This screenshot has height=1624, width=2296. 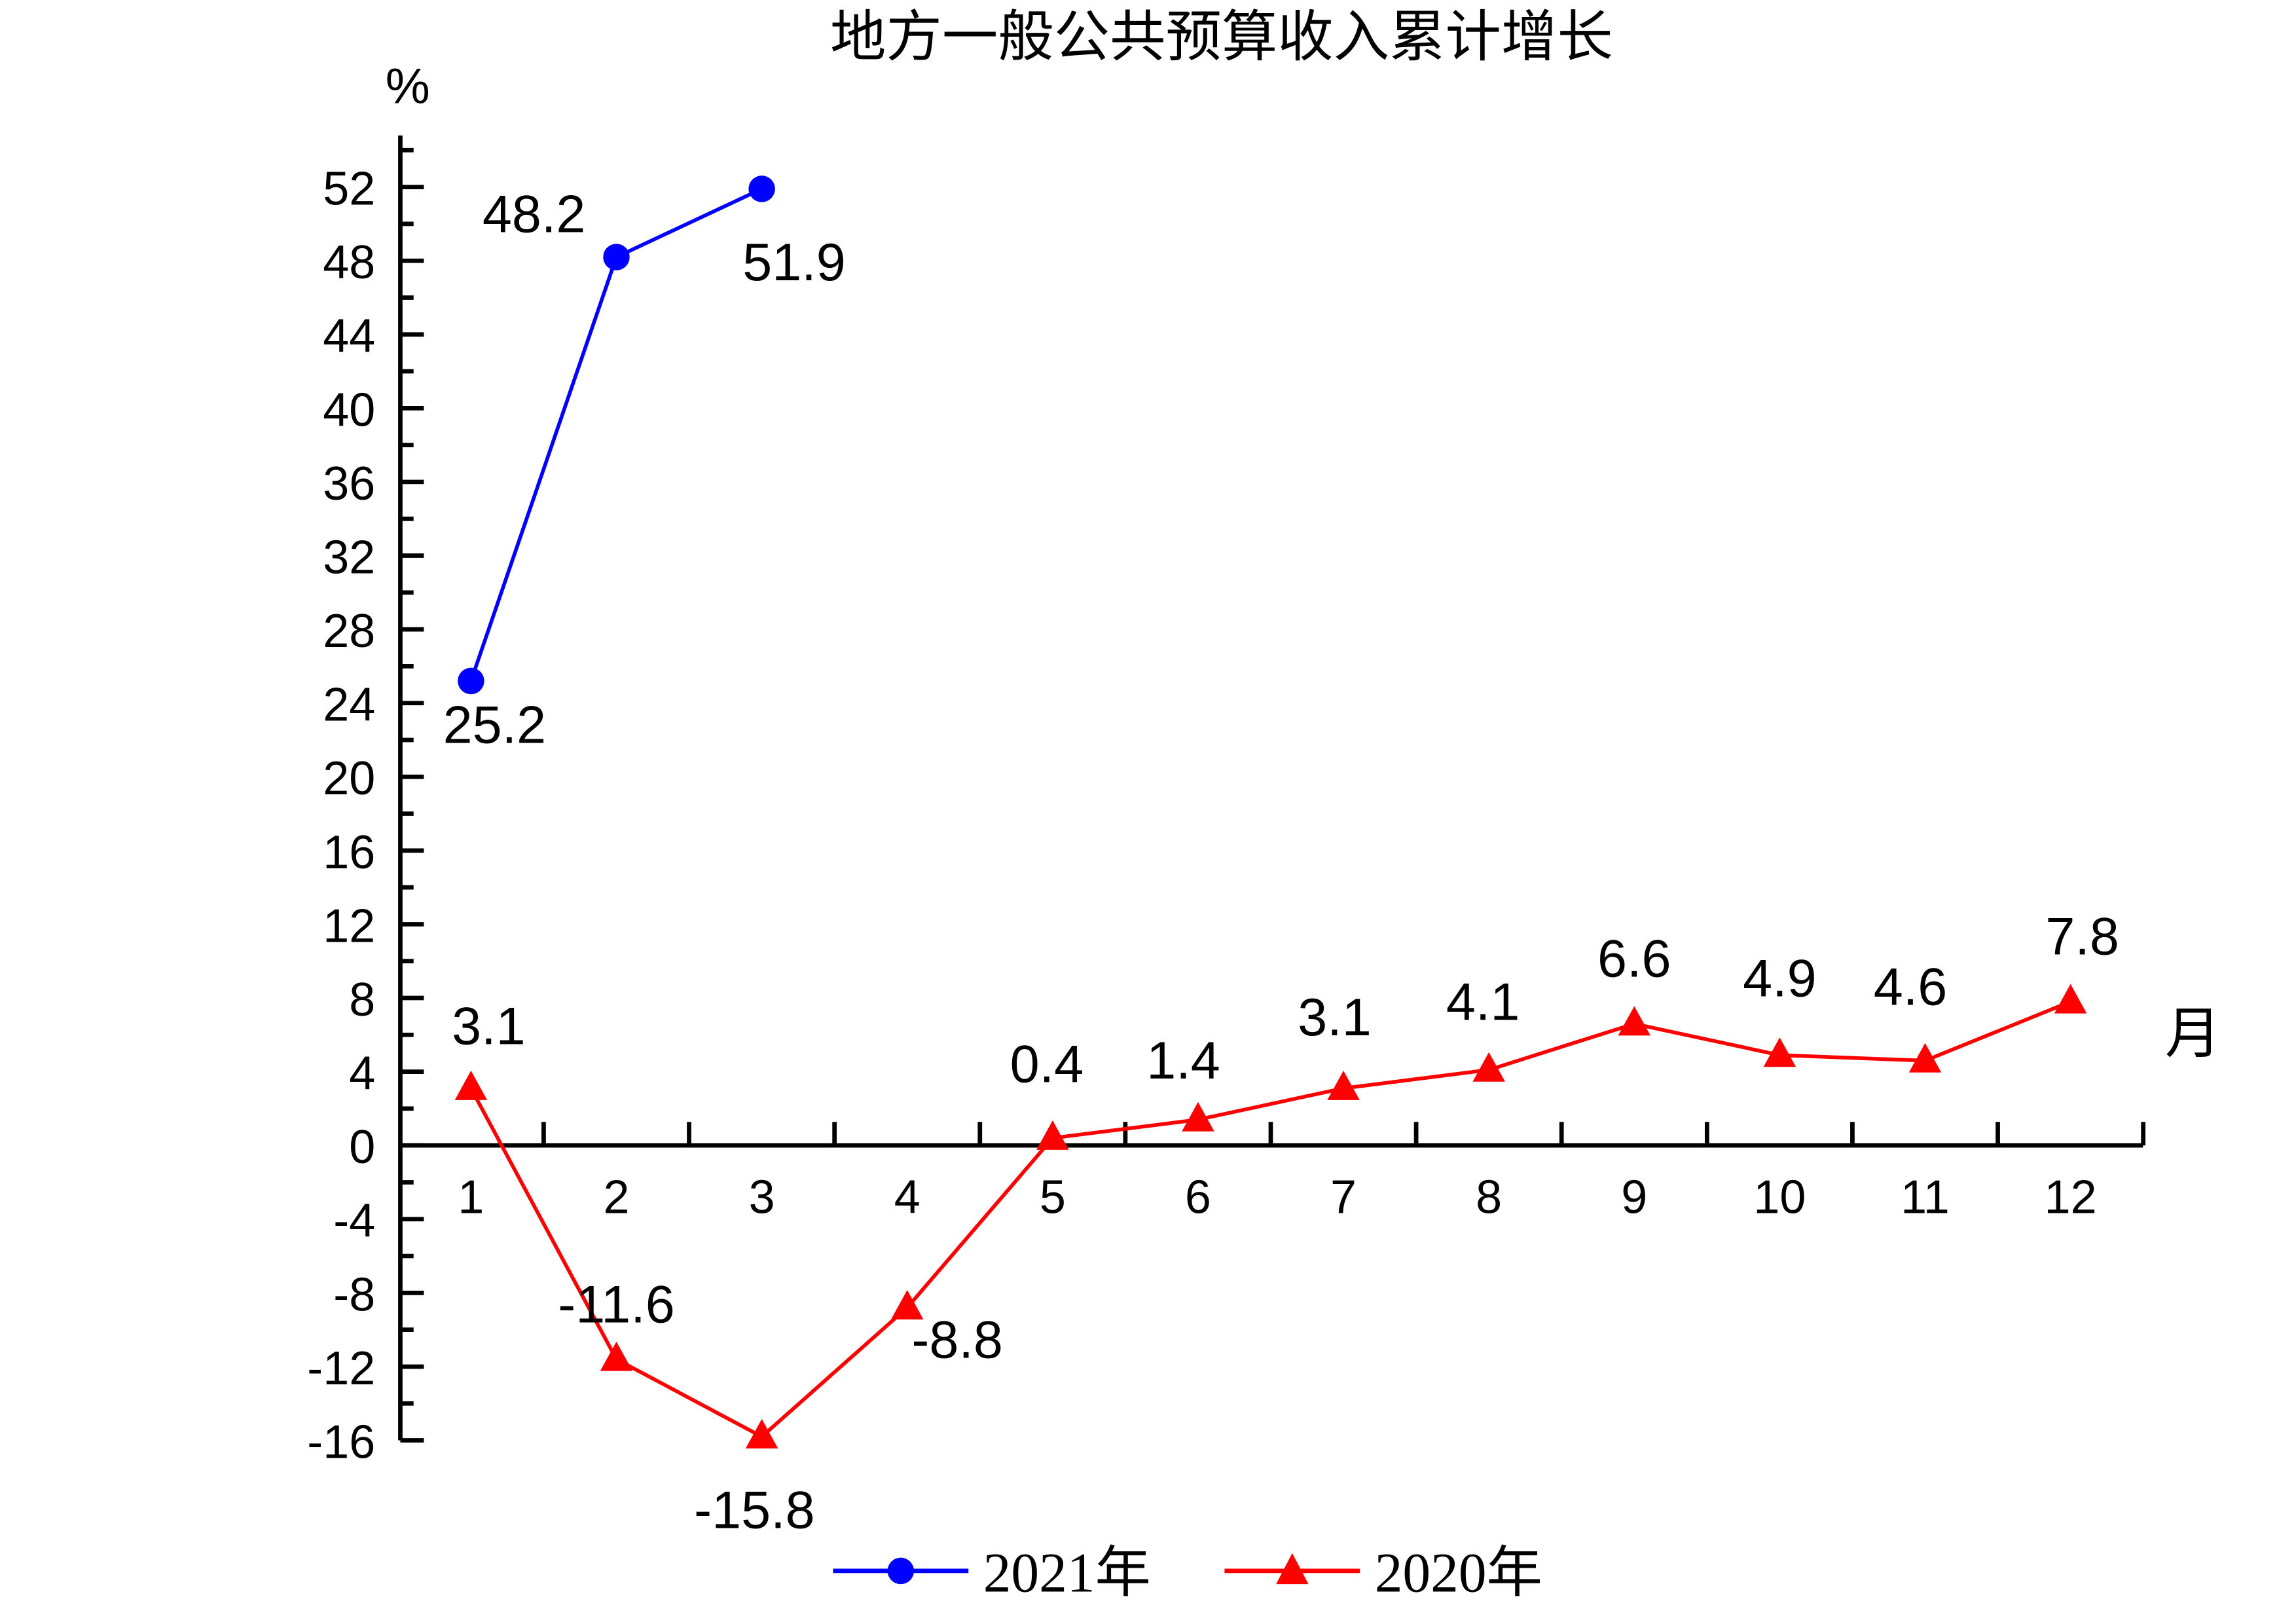 What do you see at coordinates (1779, 1198) in the screenshot?
I see `x-tick-label: 10` at bounding box center [1779, 1198].